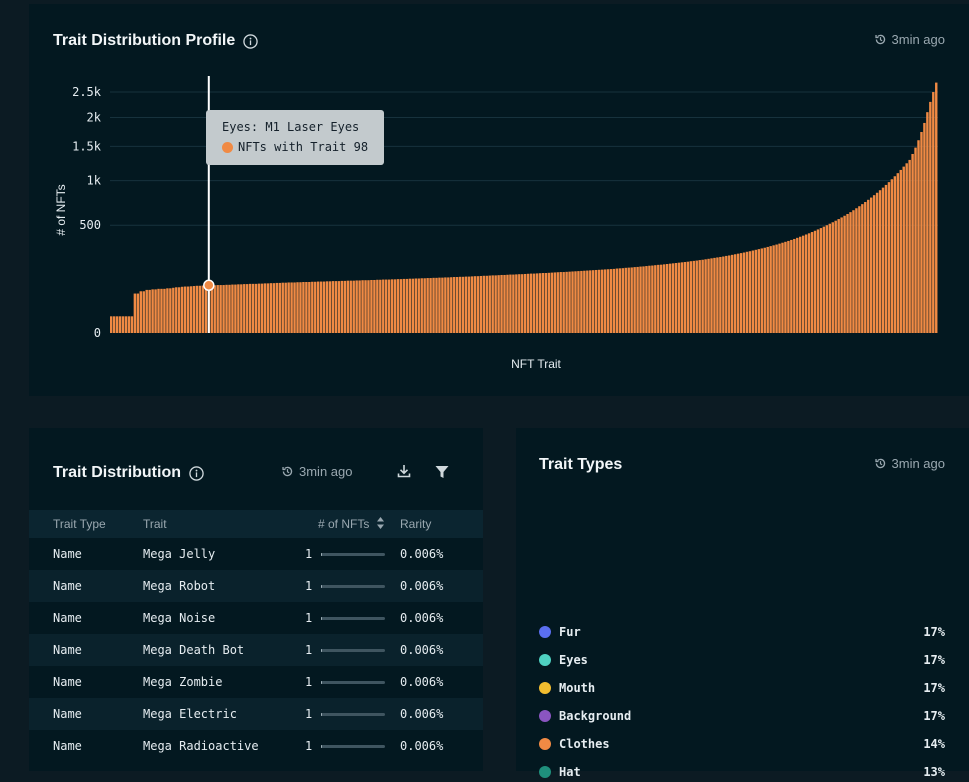 The image size is (969, 782). I want to click on column-nft-count: # of NFTs, so click(344, 524).